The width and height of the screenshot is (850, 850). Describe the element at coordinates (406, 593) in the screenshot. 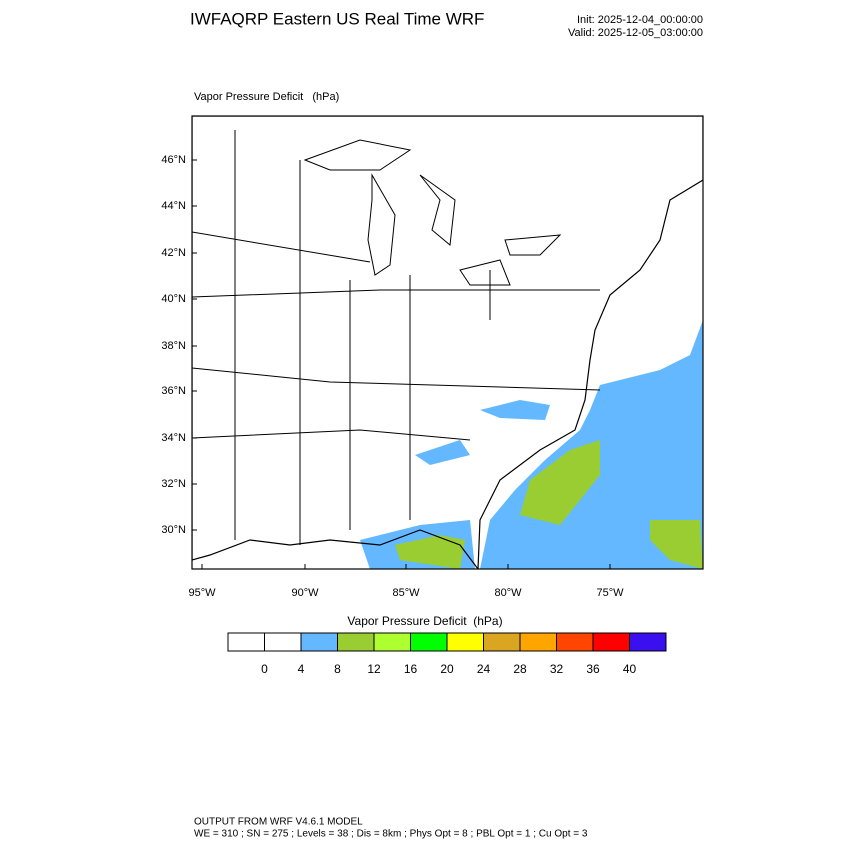

I see `lon-tick-label: 85°W` at that location.